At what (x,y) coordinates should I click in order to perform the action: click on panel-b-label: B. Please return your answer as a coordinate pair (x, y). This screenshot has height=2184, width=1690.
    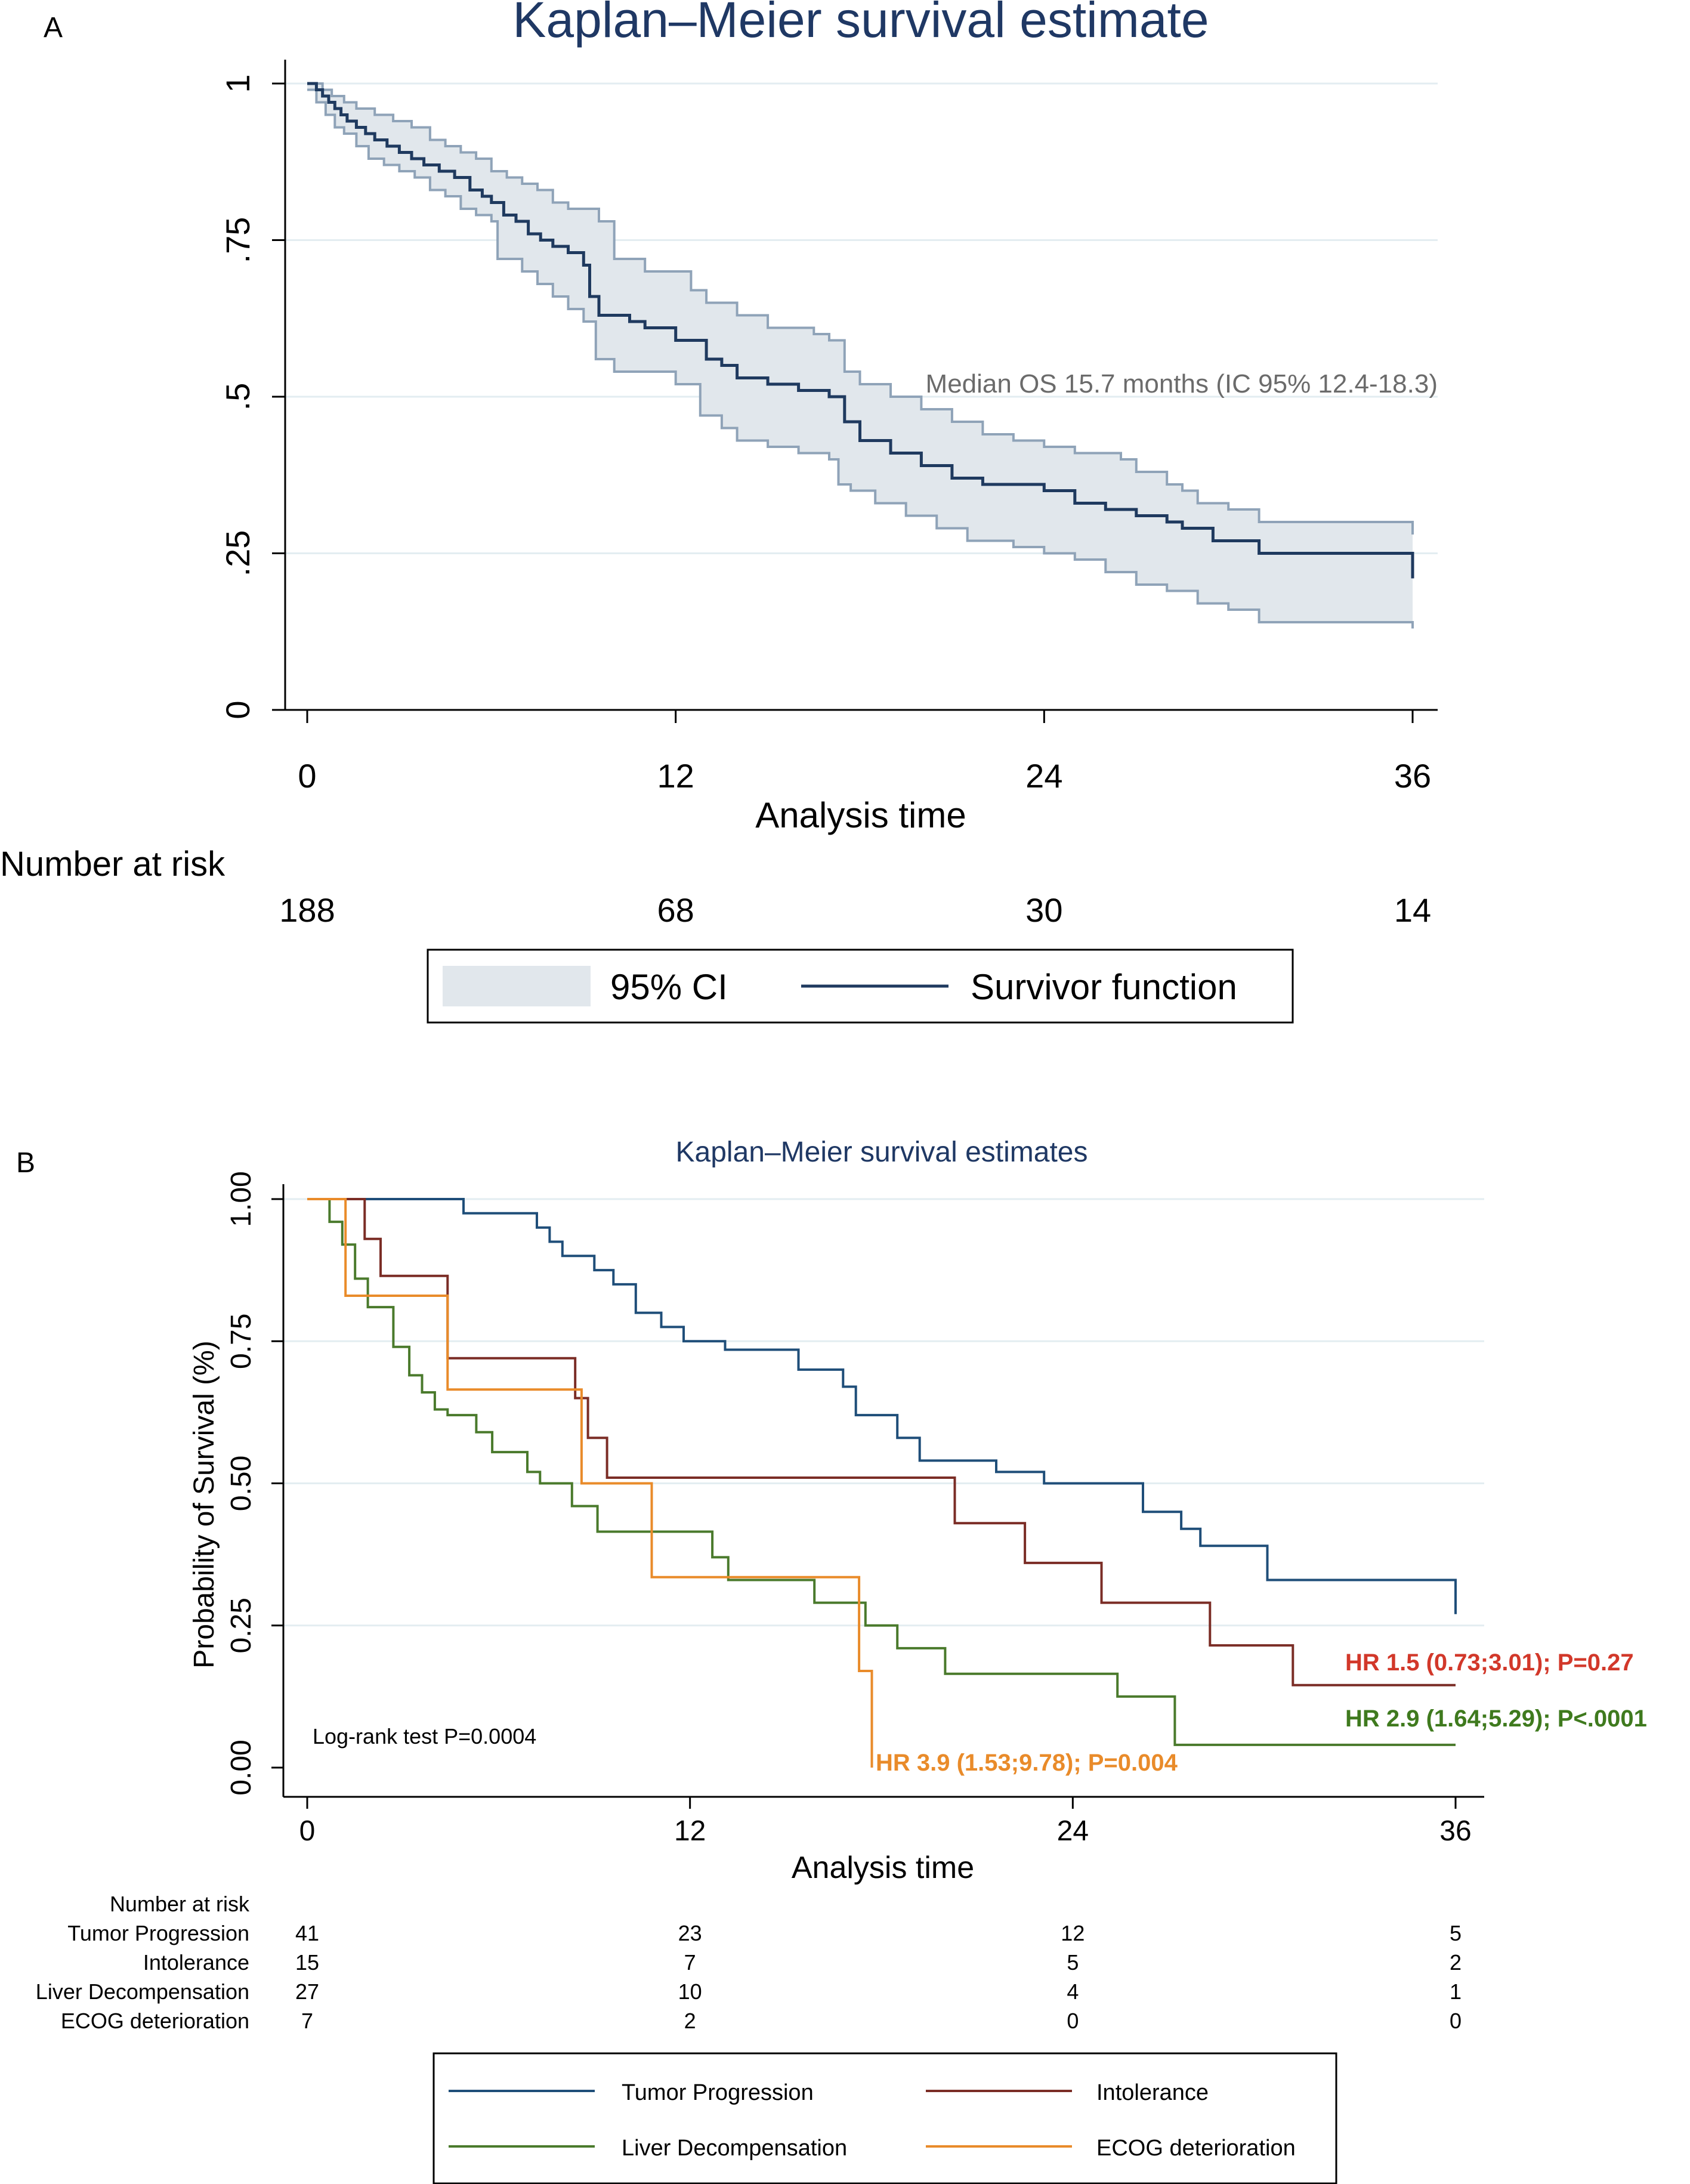
    Looking at the image, I should click on (26, 1163).